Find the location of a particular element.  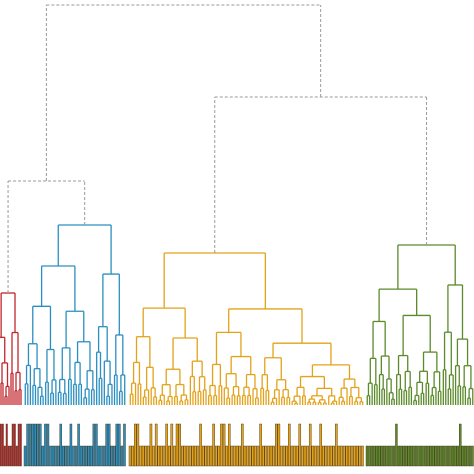

cluster-track is located at coordinates (237, 445).